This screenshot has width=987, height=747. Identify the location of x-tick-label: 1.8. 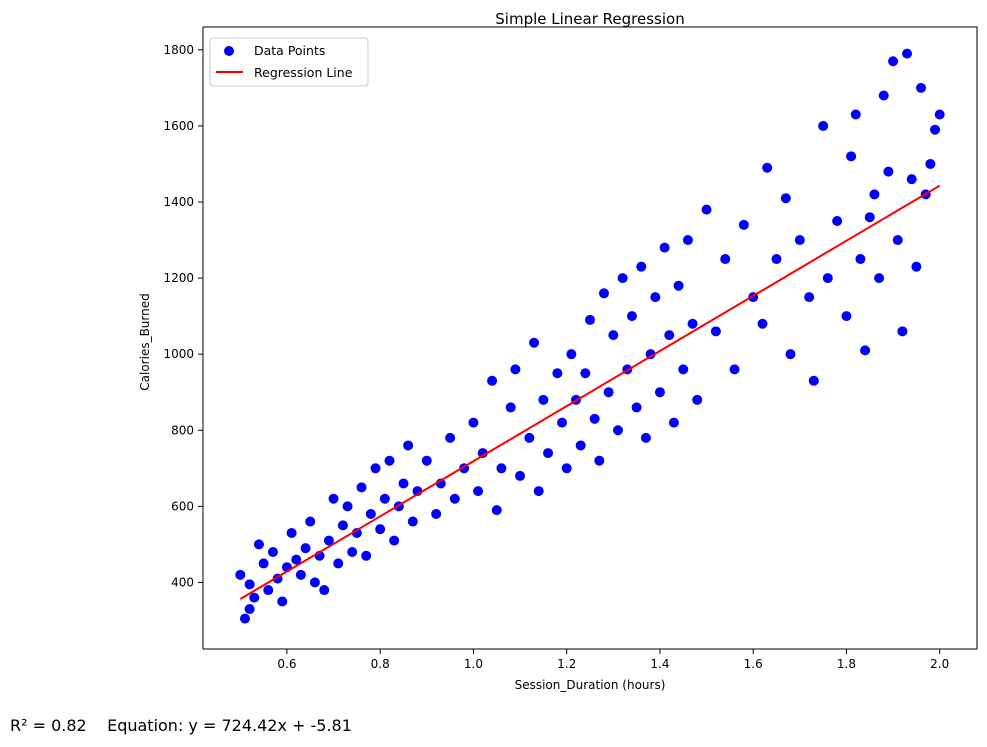
(846, 664).